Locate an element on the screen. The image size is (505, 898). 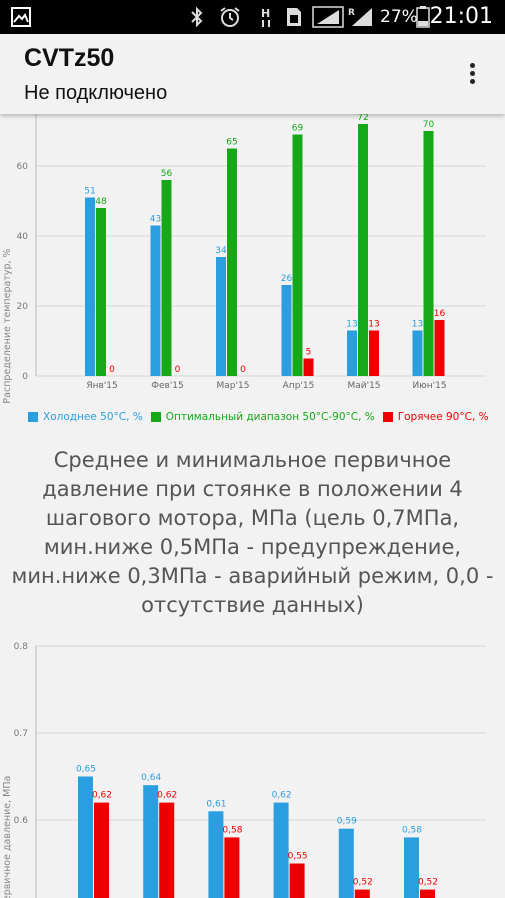
legend-swatch-red is located at coordinates (387, 417).